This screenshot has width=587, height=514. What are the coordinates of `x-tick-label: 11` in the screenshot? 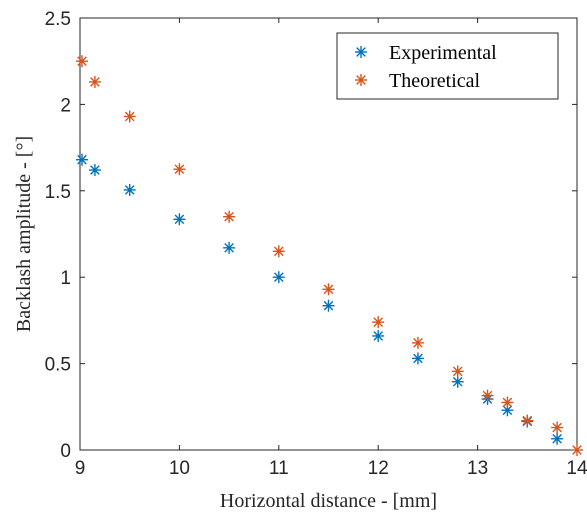 It's located at (279, 468).